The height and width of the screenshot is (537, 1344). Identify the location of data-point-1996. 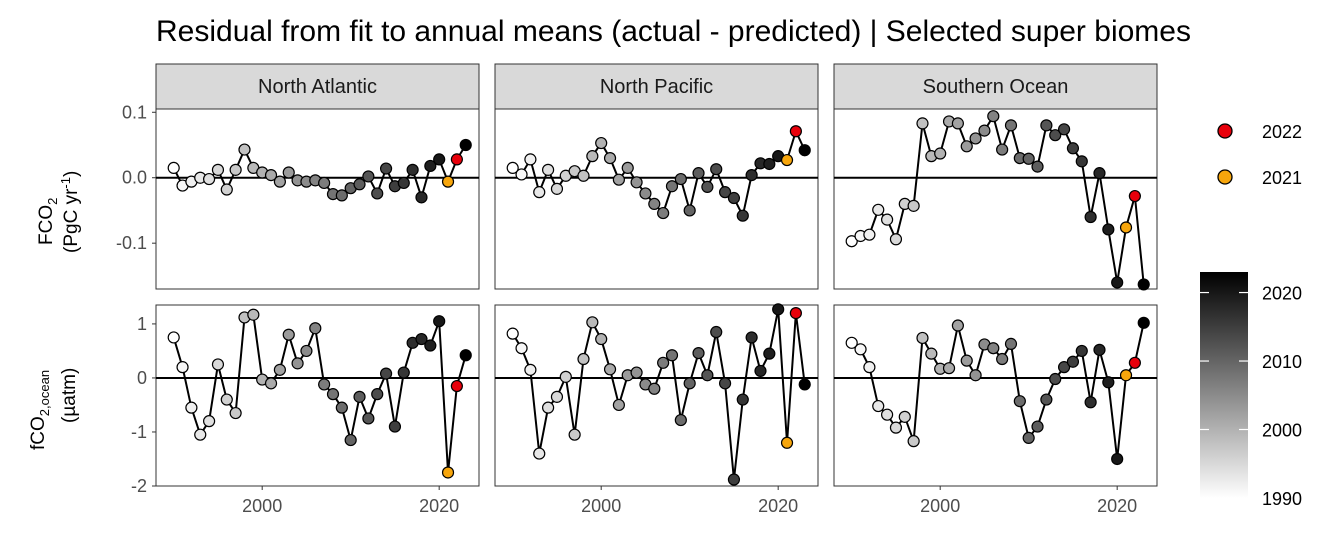
(226, 189).